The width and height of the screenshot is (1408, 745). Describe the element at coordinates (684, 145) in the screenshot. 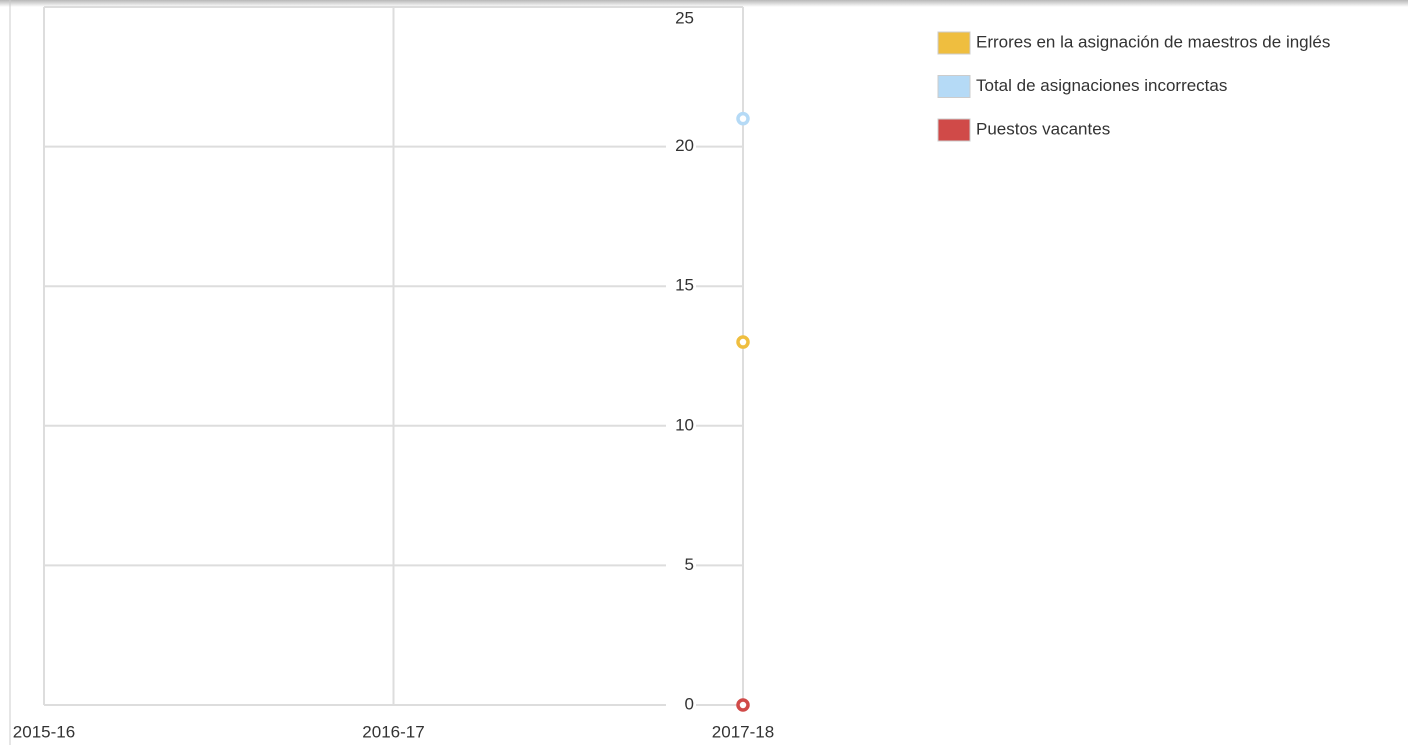

I see `y-tick-label: 20` at that location.